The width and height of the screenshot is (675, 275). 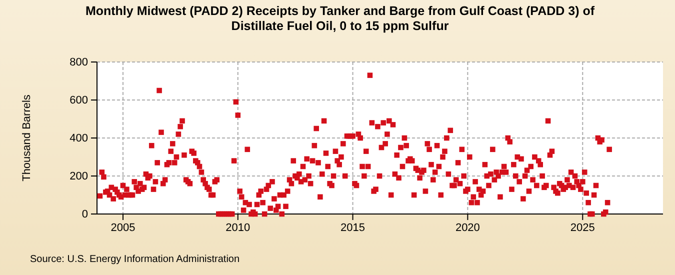 I want to click on y-tick-label: 400, so click(x=79, y=138).